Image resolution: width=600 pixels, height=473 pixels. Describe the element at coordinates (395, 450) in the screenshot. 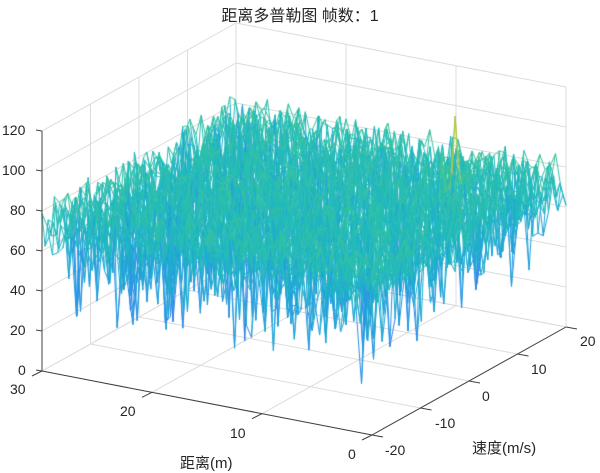

I see `velocity-tick--20: -20` at that location.